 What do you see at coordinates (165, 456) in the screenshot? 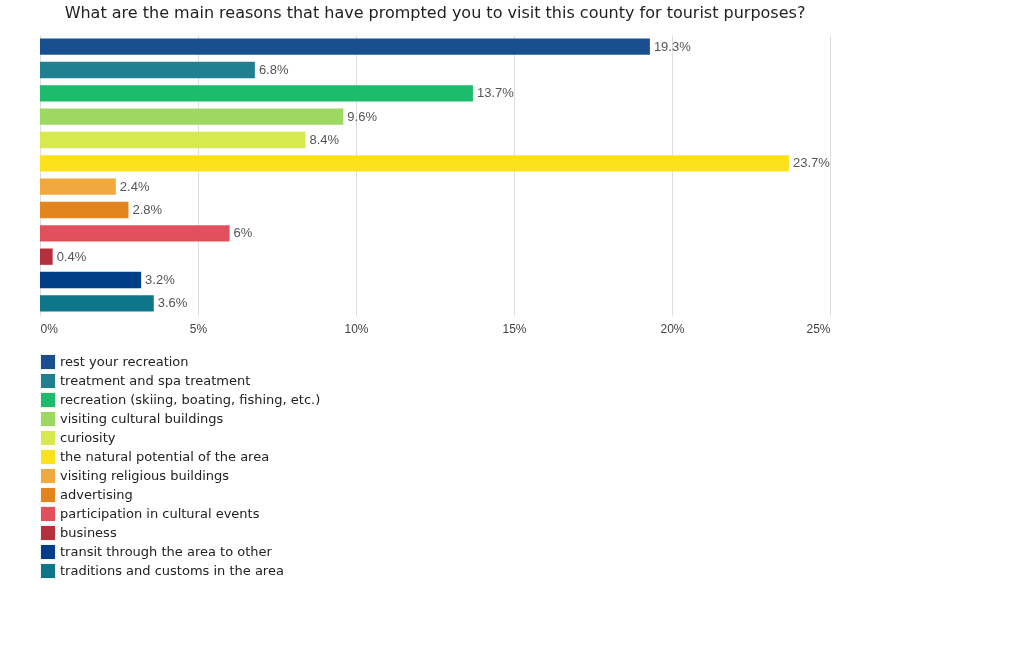
I see `legend-label: the natural potential of the area` at bounding box center [165, 456].